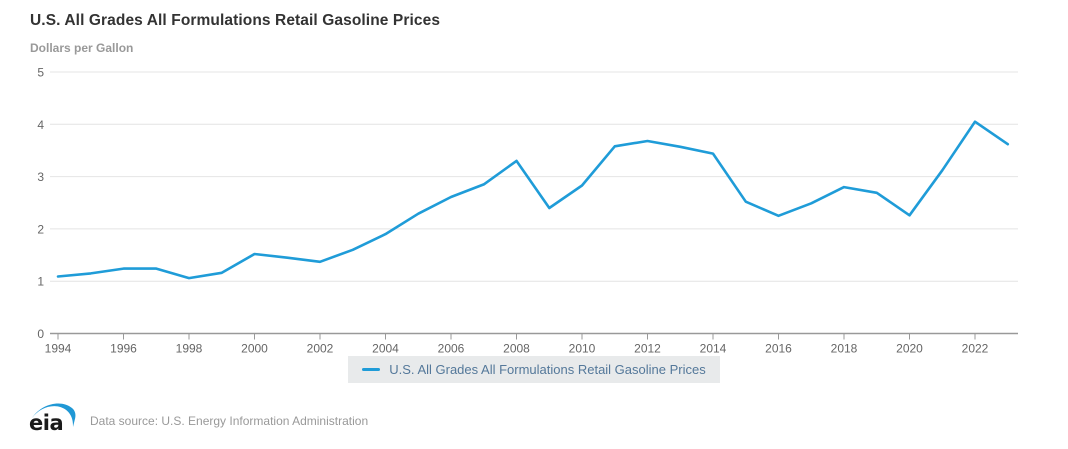  Describe the element at coordinates (320, 349) in the screenshot. I see `x-tick-label: 2002` at that location.